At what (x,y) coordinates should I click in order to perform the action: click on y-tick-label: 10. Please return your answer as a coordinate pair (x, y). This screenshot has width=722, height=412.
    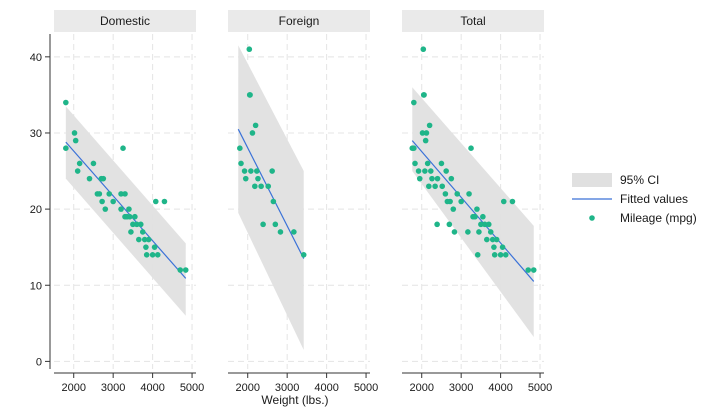
    Looking at the image, I should click on (36, 286).